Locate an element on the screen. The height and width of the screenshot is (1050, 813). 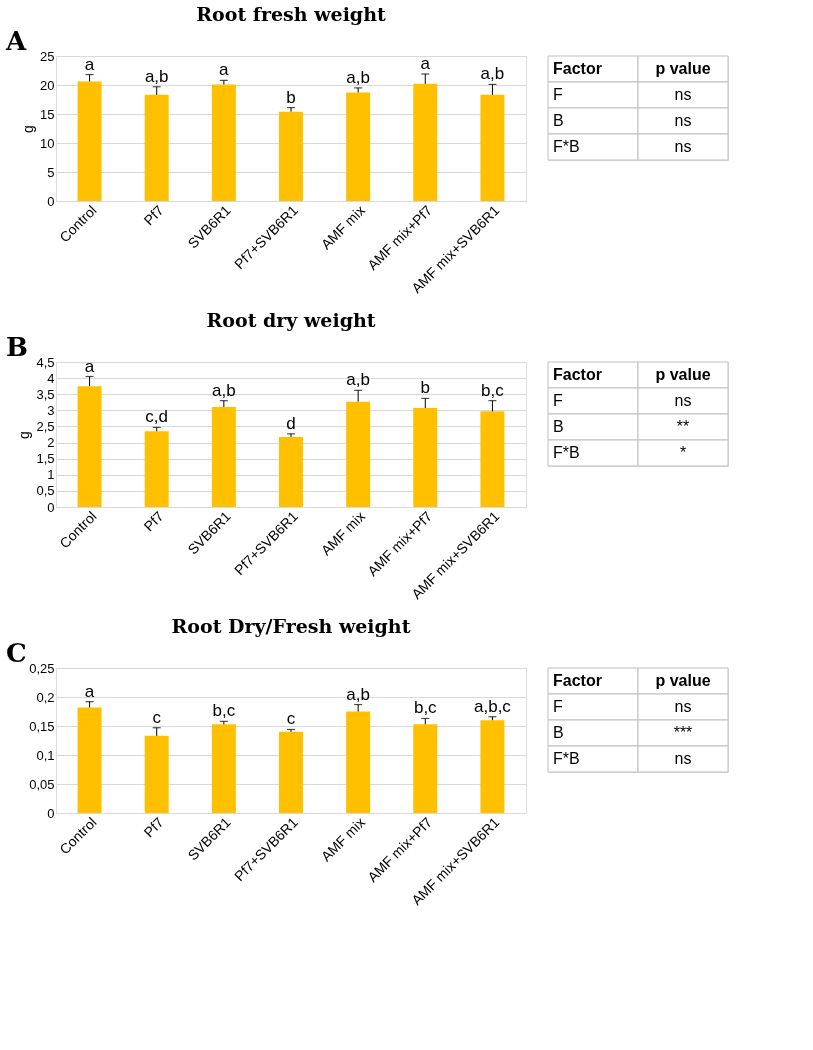
y-tick-label: 0,25 is located at coordinates (42, 668).